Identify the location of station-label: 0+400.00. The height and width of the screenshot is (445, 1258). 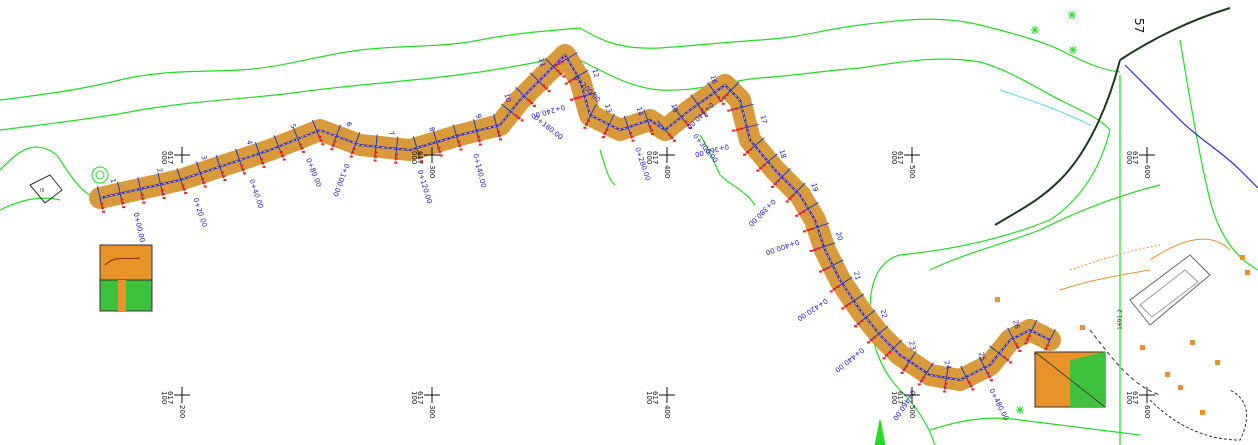
(783, 247).